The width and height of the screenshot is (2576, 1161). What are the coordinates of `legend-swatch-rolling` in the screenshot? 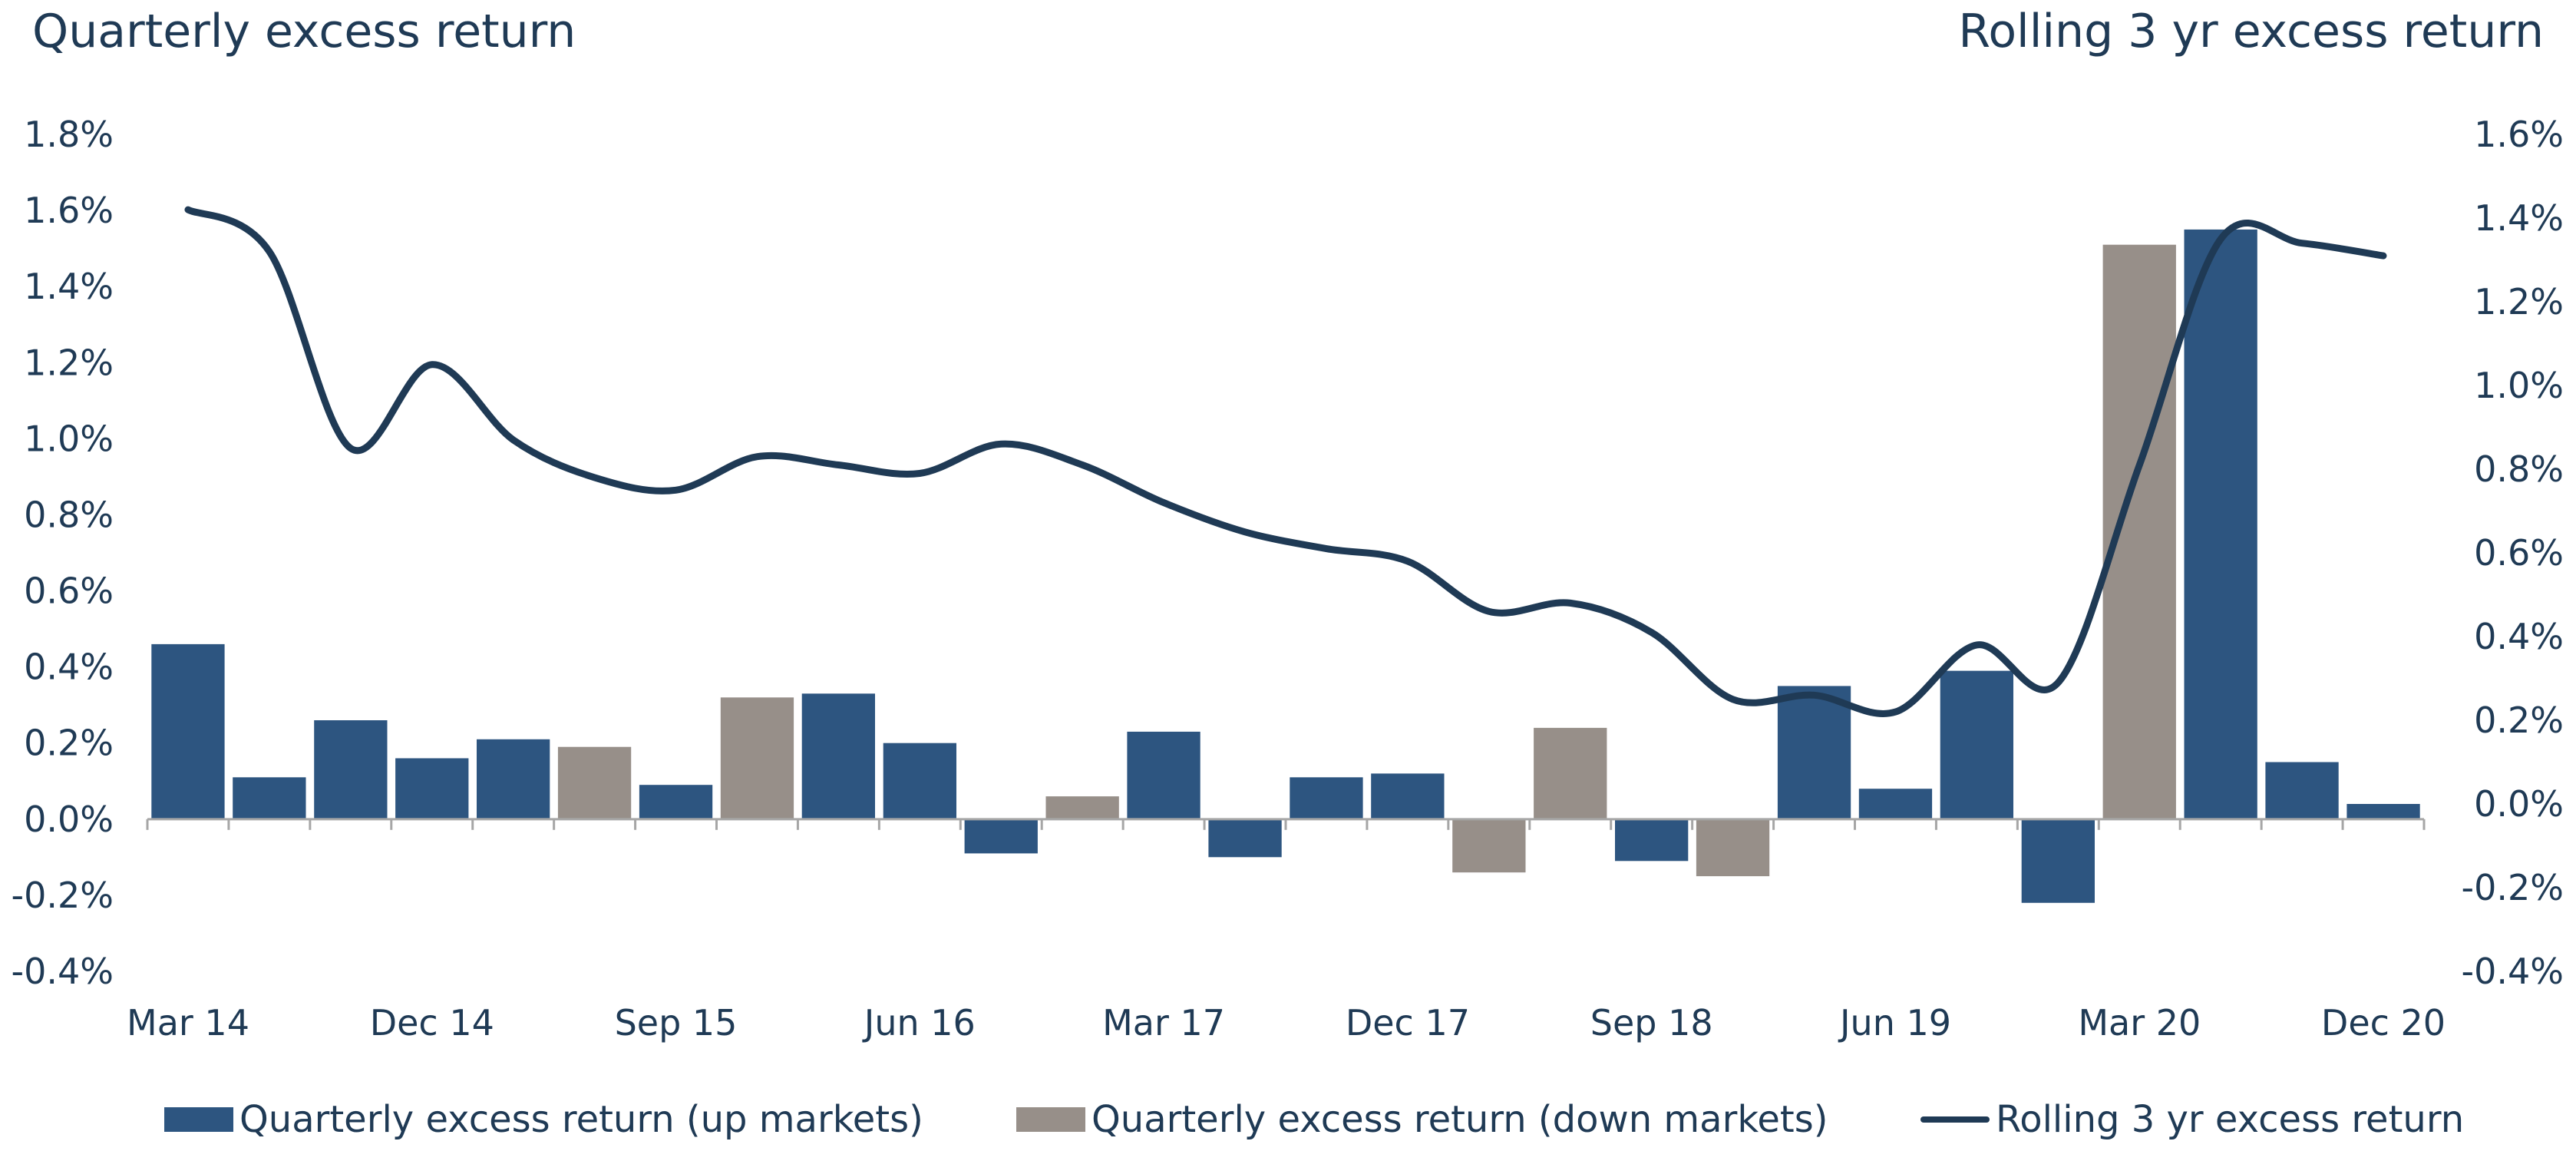 It's located at (1955, 1119).